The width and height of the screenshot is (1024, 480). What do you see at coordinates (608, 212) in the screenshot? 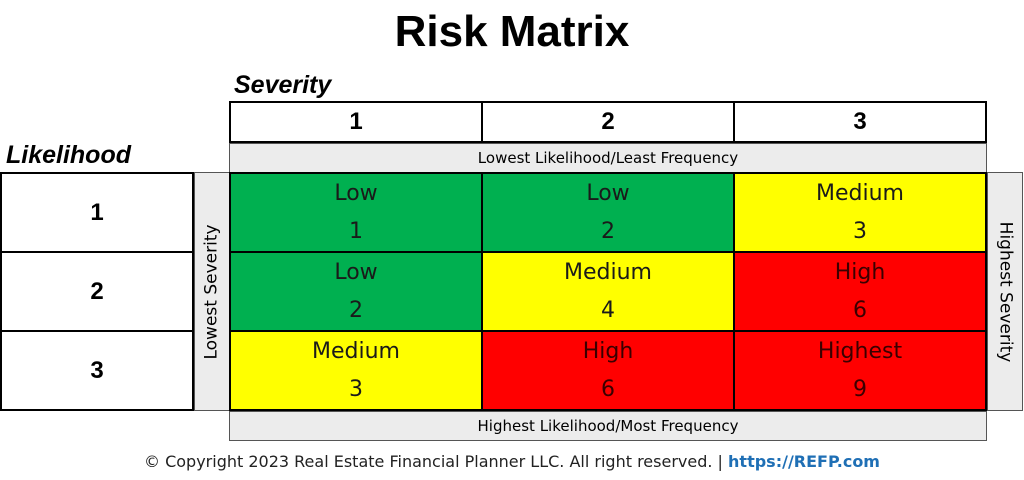
I see `matrix-cell-1-2: Low 2` at bounding box center [608, 212].